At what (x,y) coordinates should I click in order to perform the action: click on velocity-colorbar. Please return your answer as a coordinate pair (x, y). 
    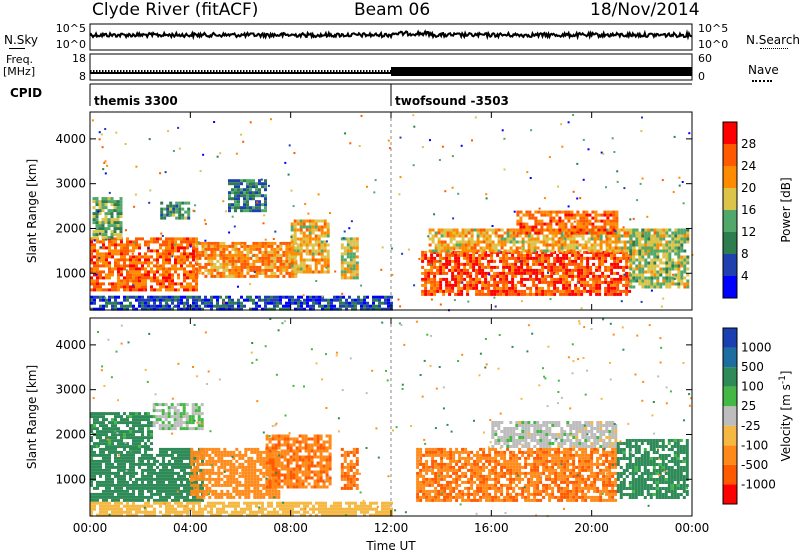
    Looking at the image, I should click on (730, 416).